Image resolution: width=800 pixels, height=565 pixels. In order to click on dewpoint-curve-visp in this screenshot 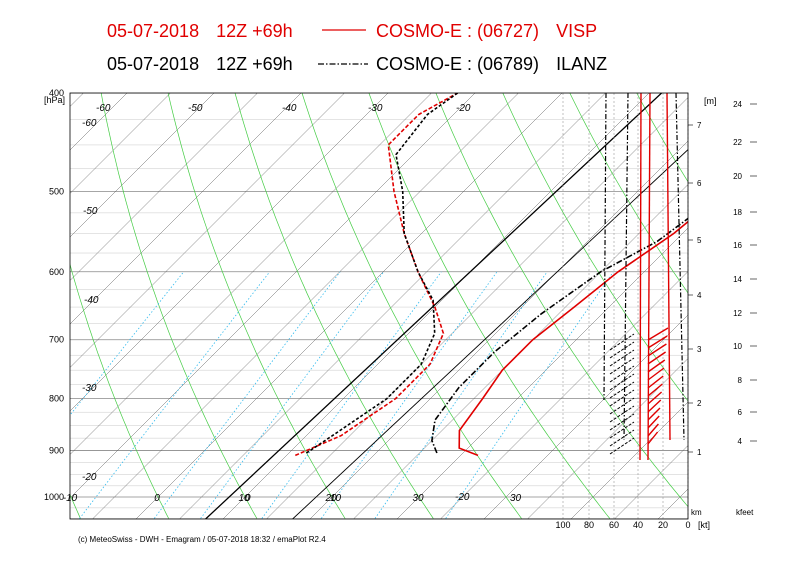, I will do `click(376, 275)`.